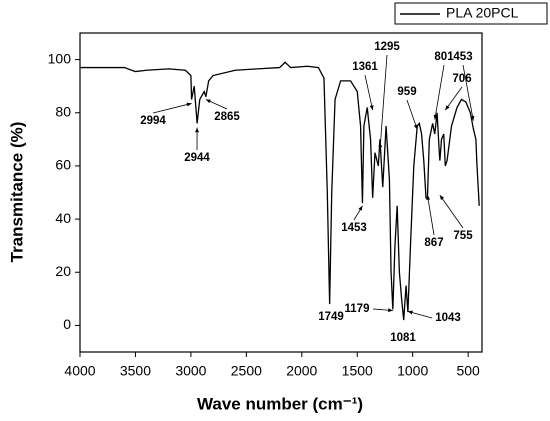 This screenshot has width=550, height=421. Describe the element at coordinates (227, 117) in the screenshot. I see `peak-label: 2865` at that location.